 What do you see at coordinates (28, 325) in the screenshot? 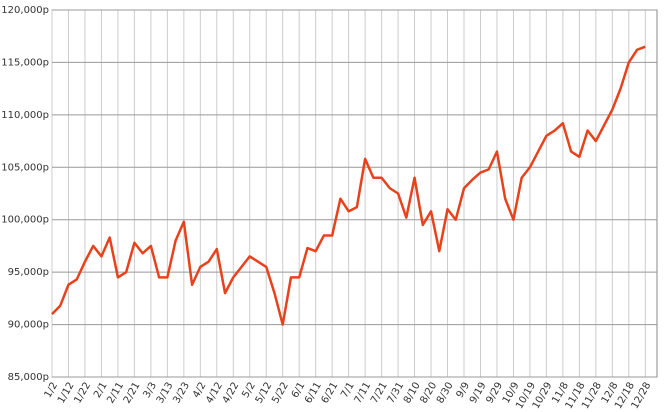
I see `y-tick-label: 90,000p` at bounding box center [28, 325].